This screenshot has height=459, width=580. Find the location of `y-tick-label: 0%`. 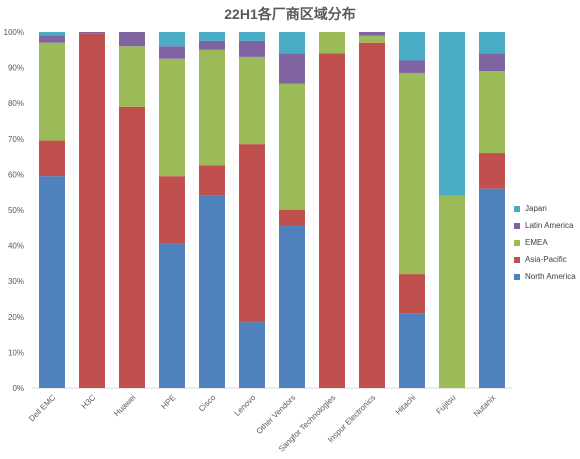

y-tick-label: 0% is located at coordinates (18, 388).